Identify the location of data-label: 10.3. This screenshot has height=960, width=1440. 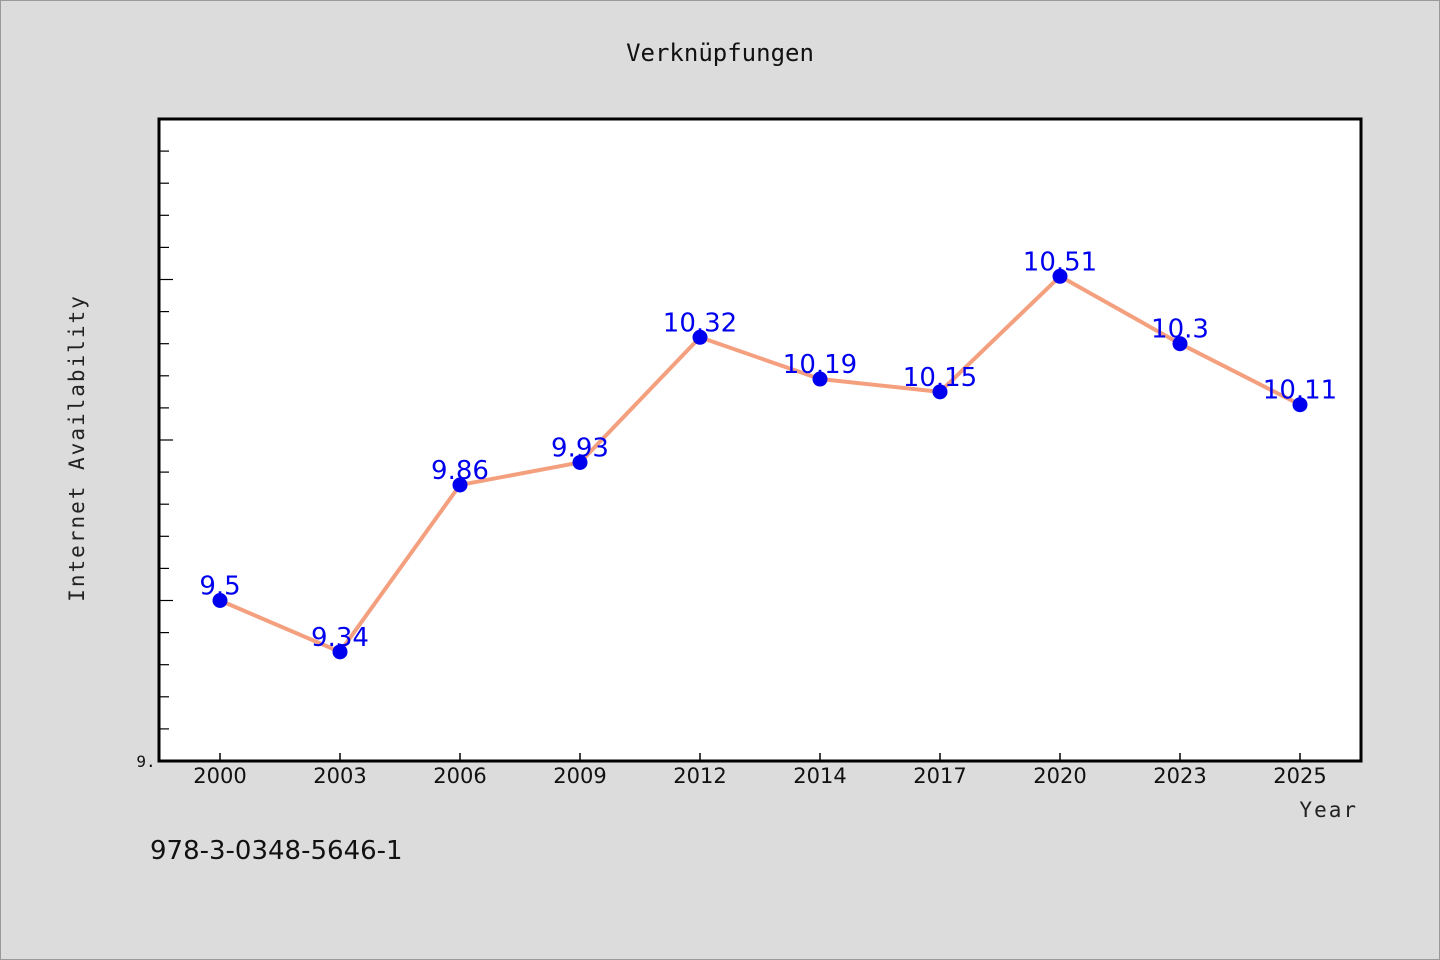
(1180, 330).